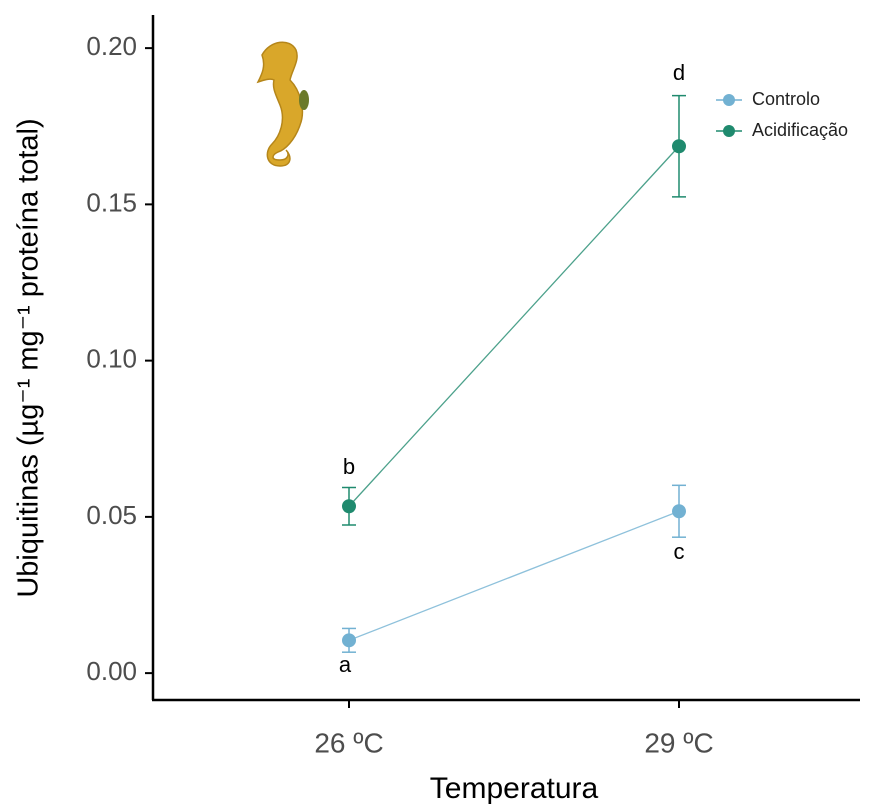 The height and width of the screenshot is (807, 876). What do you see at coordinates (678, 742) in the screenshot?
I see `x-tick-label: 29 ºC` at bounding box center [678, 742].